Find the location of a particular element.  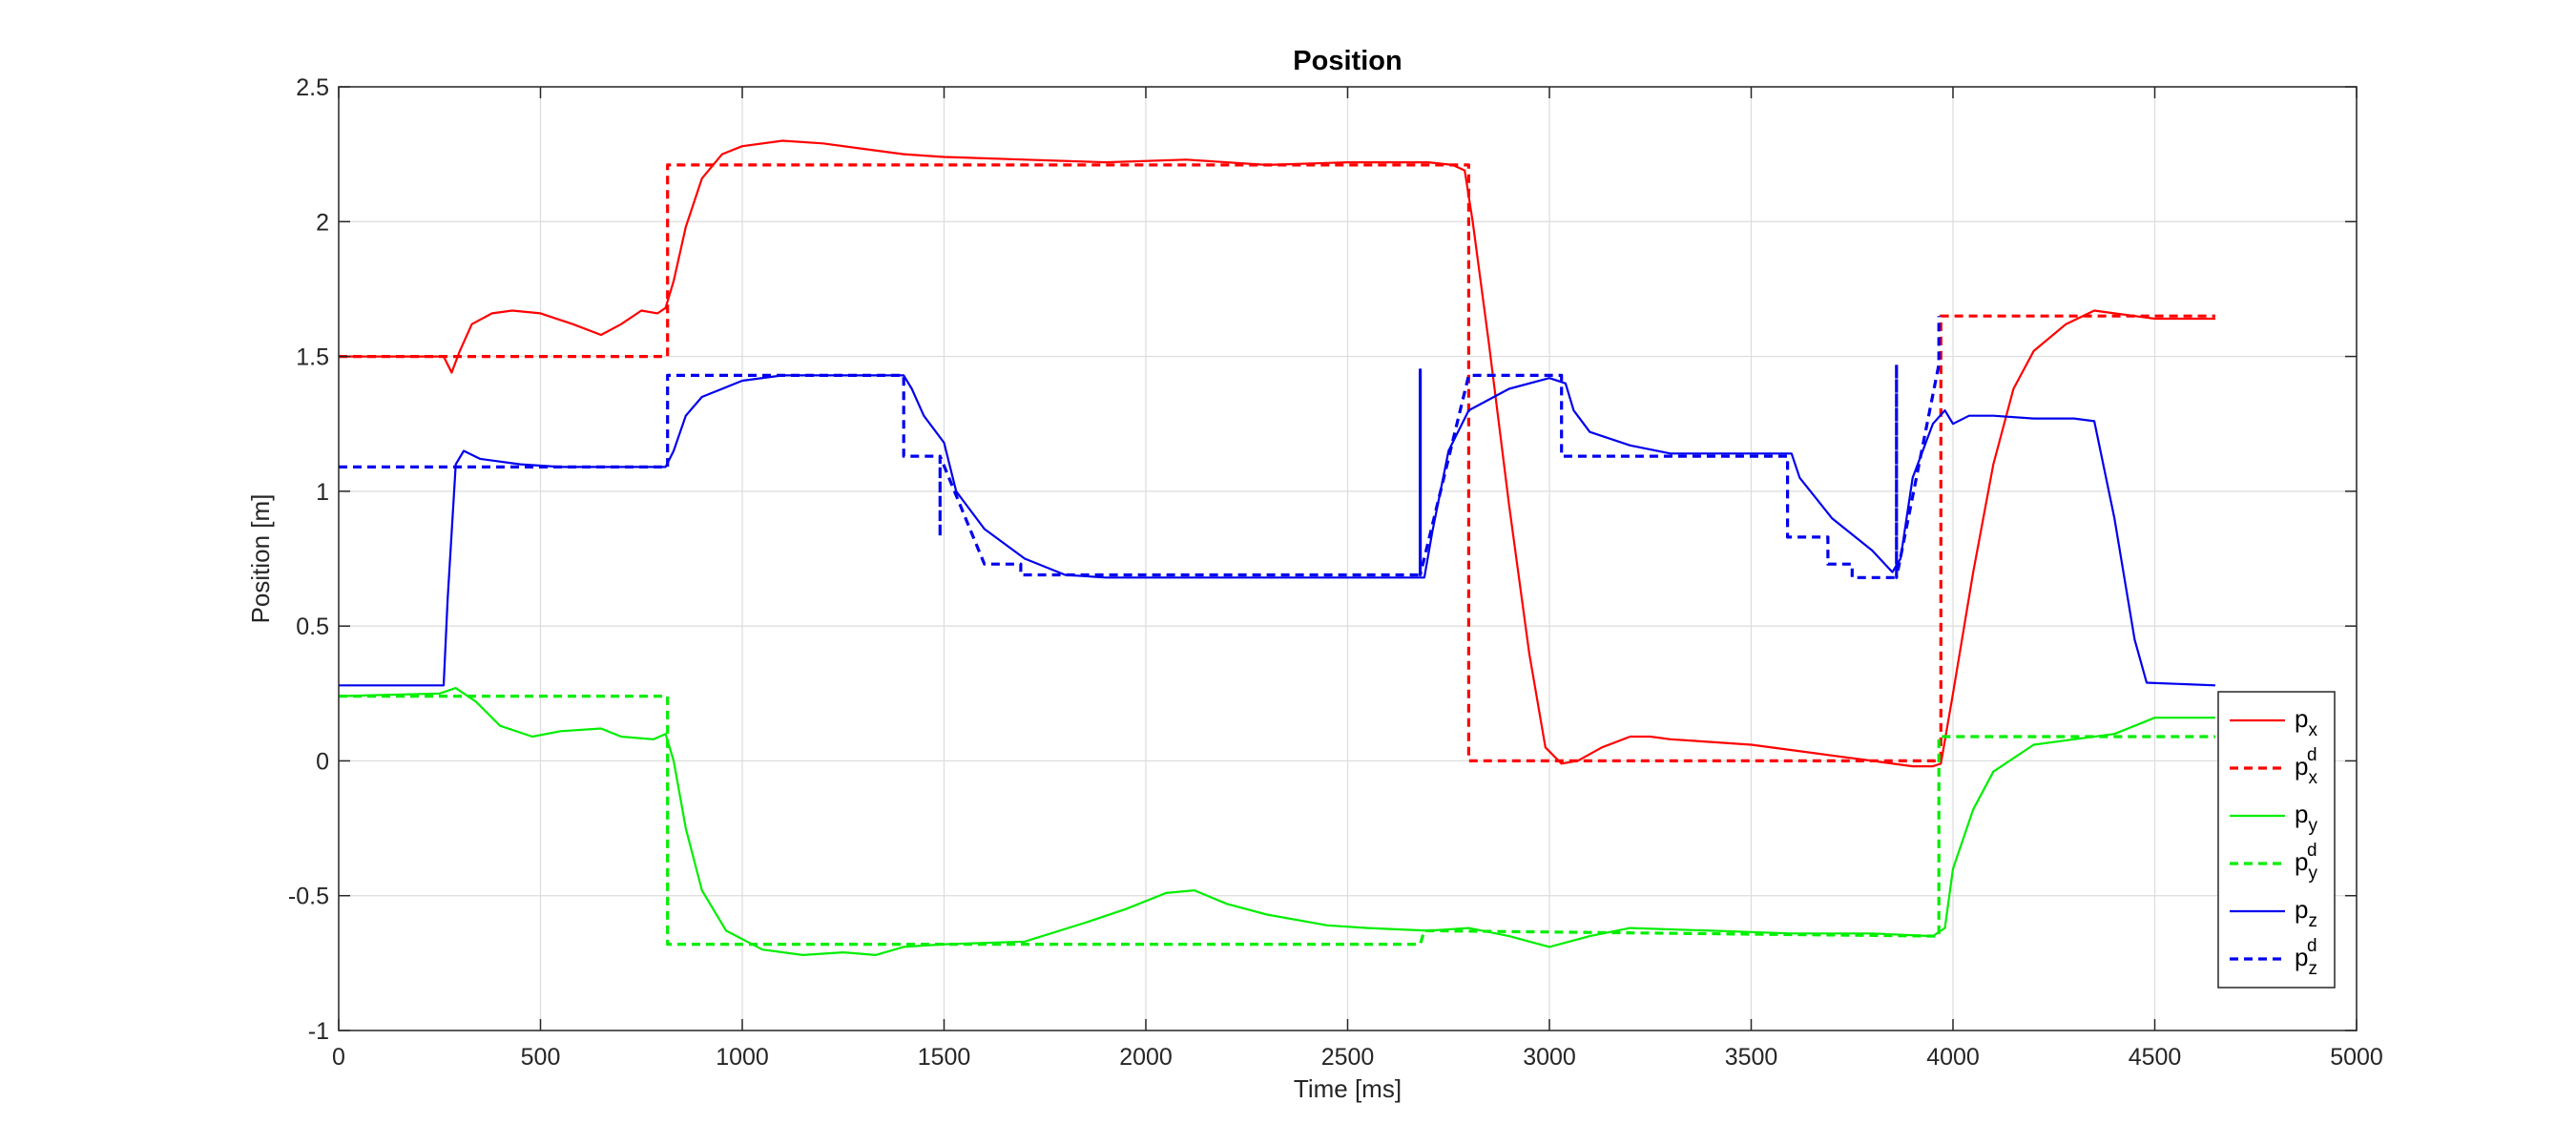

x-tick-label: 5000 is located at coordinates (2356, 1057).